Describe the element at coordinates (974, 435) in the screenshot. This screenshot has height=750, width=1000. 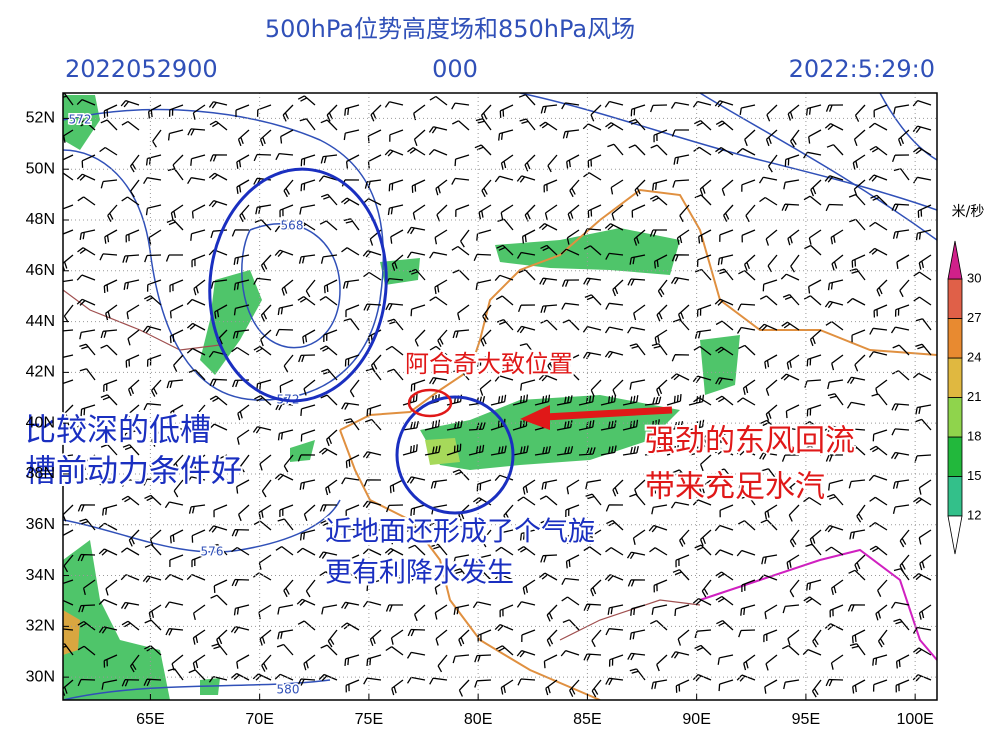
I see `colorbar-label: 18` at that location.